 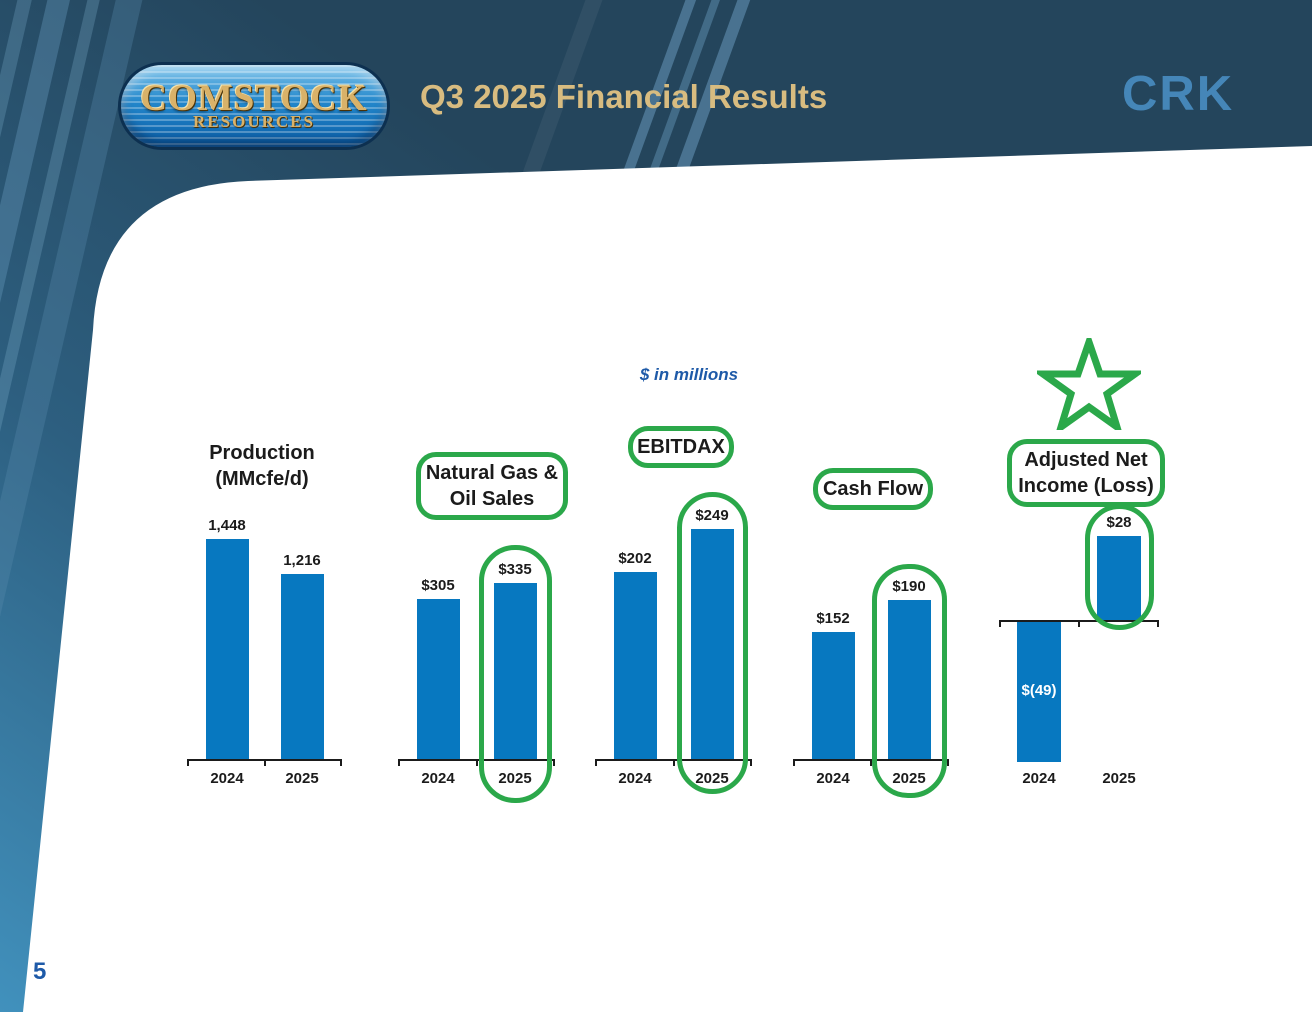 I want to click on chart-title: Cash Flow, so click(x=873, y=489).